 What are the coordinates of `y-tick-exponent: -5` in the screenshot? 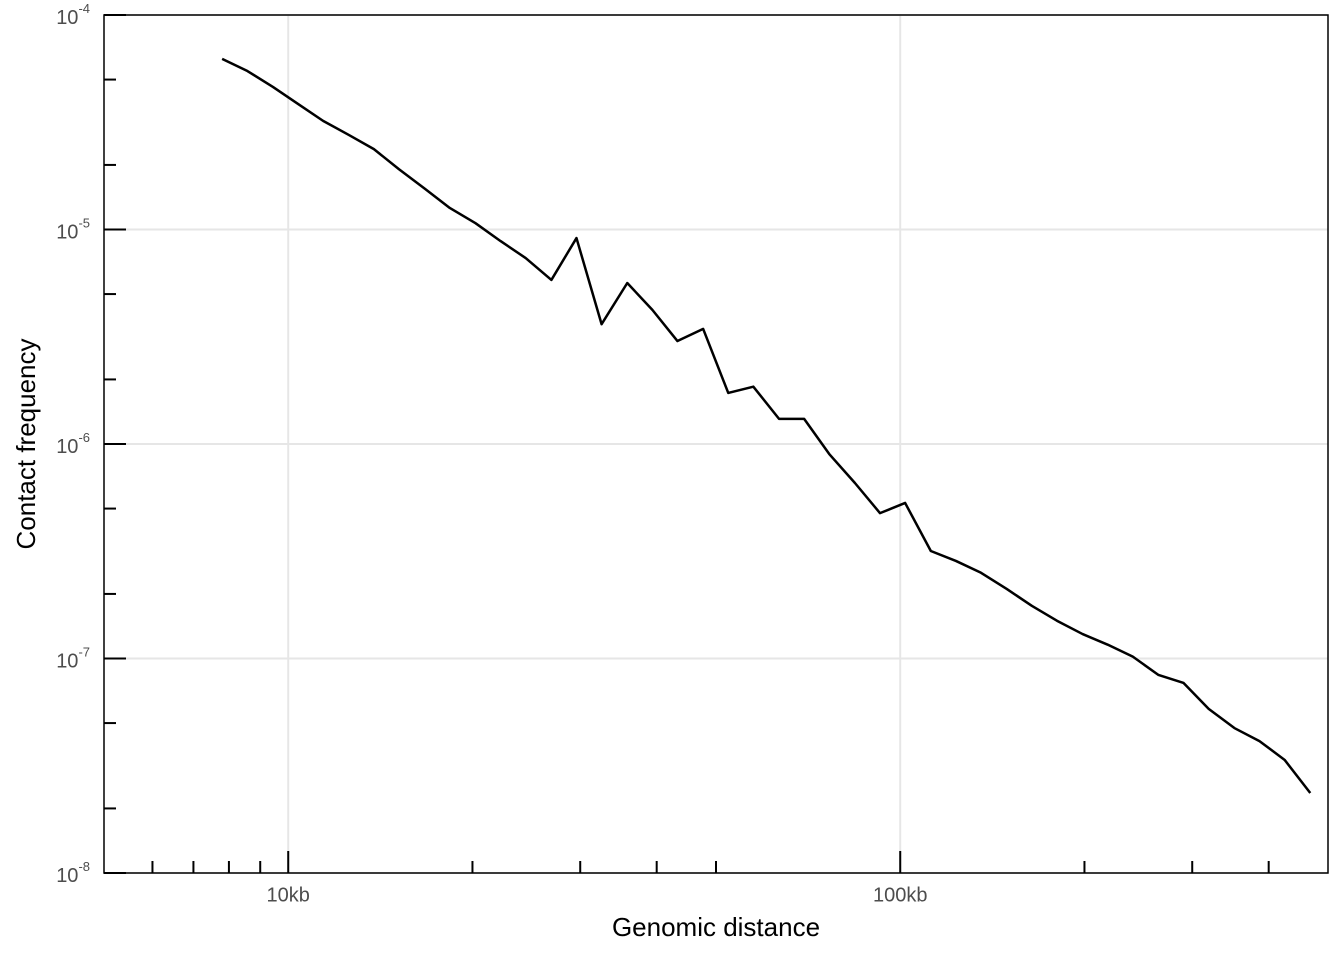 It's located at (84, 223).